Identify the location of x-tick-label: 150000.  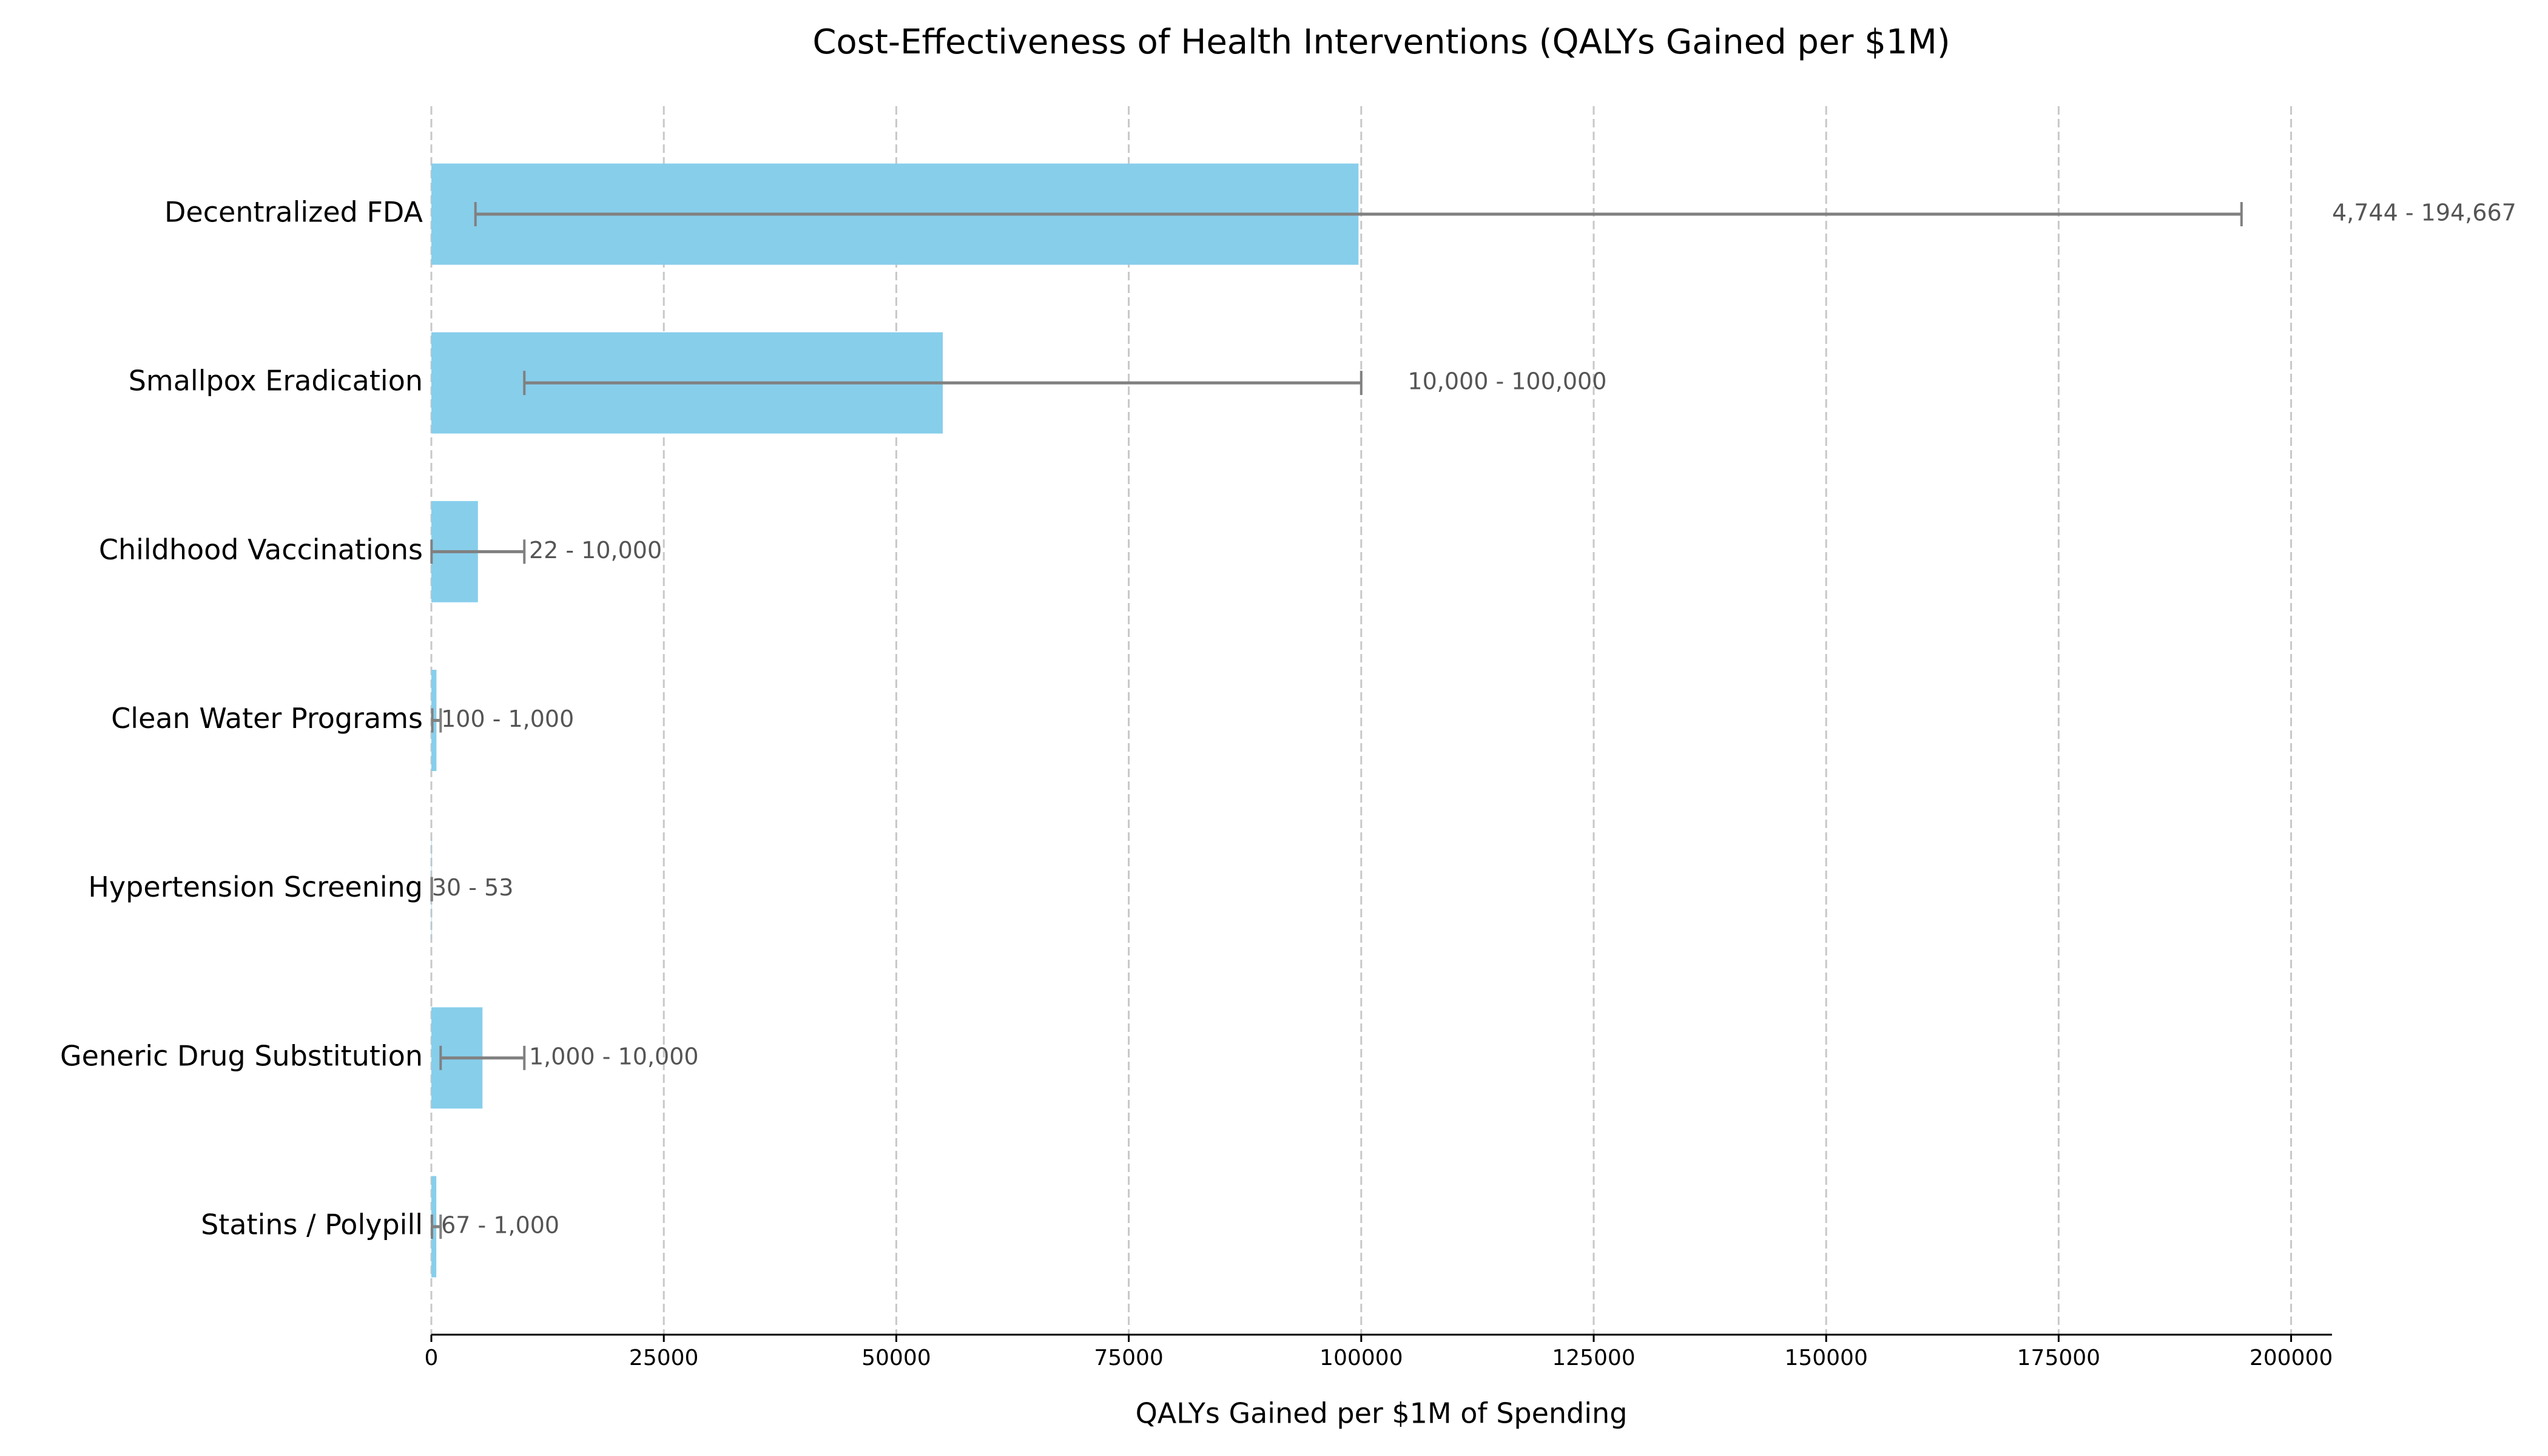
(1825, 1358).